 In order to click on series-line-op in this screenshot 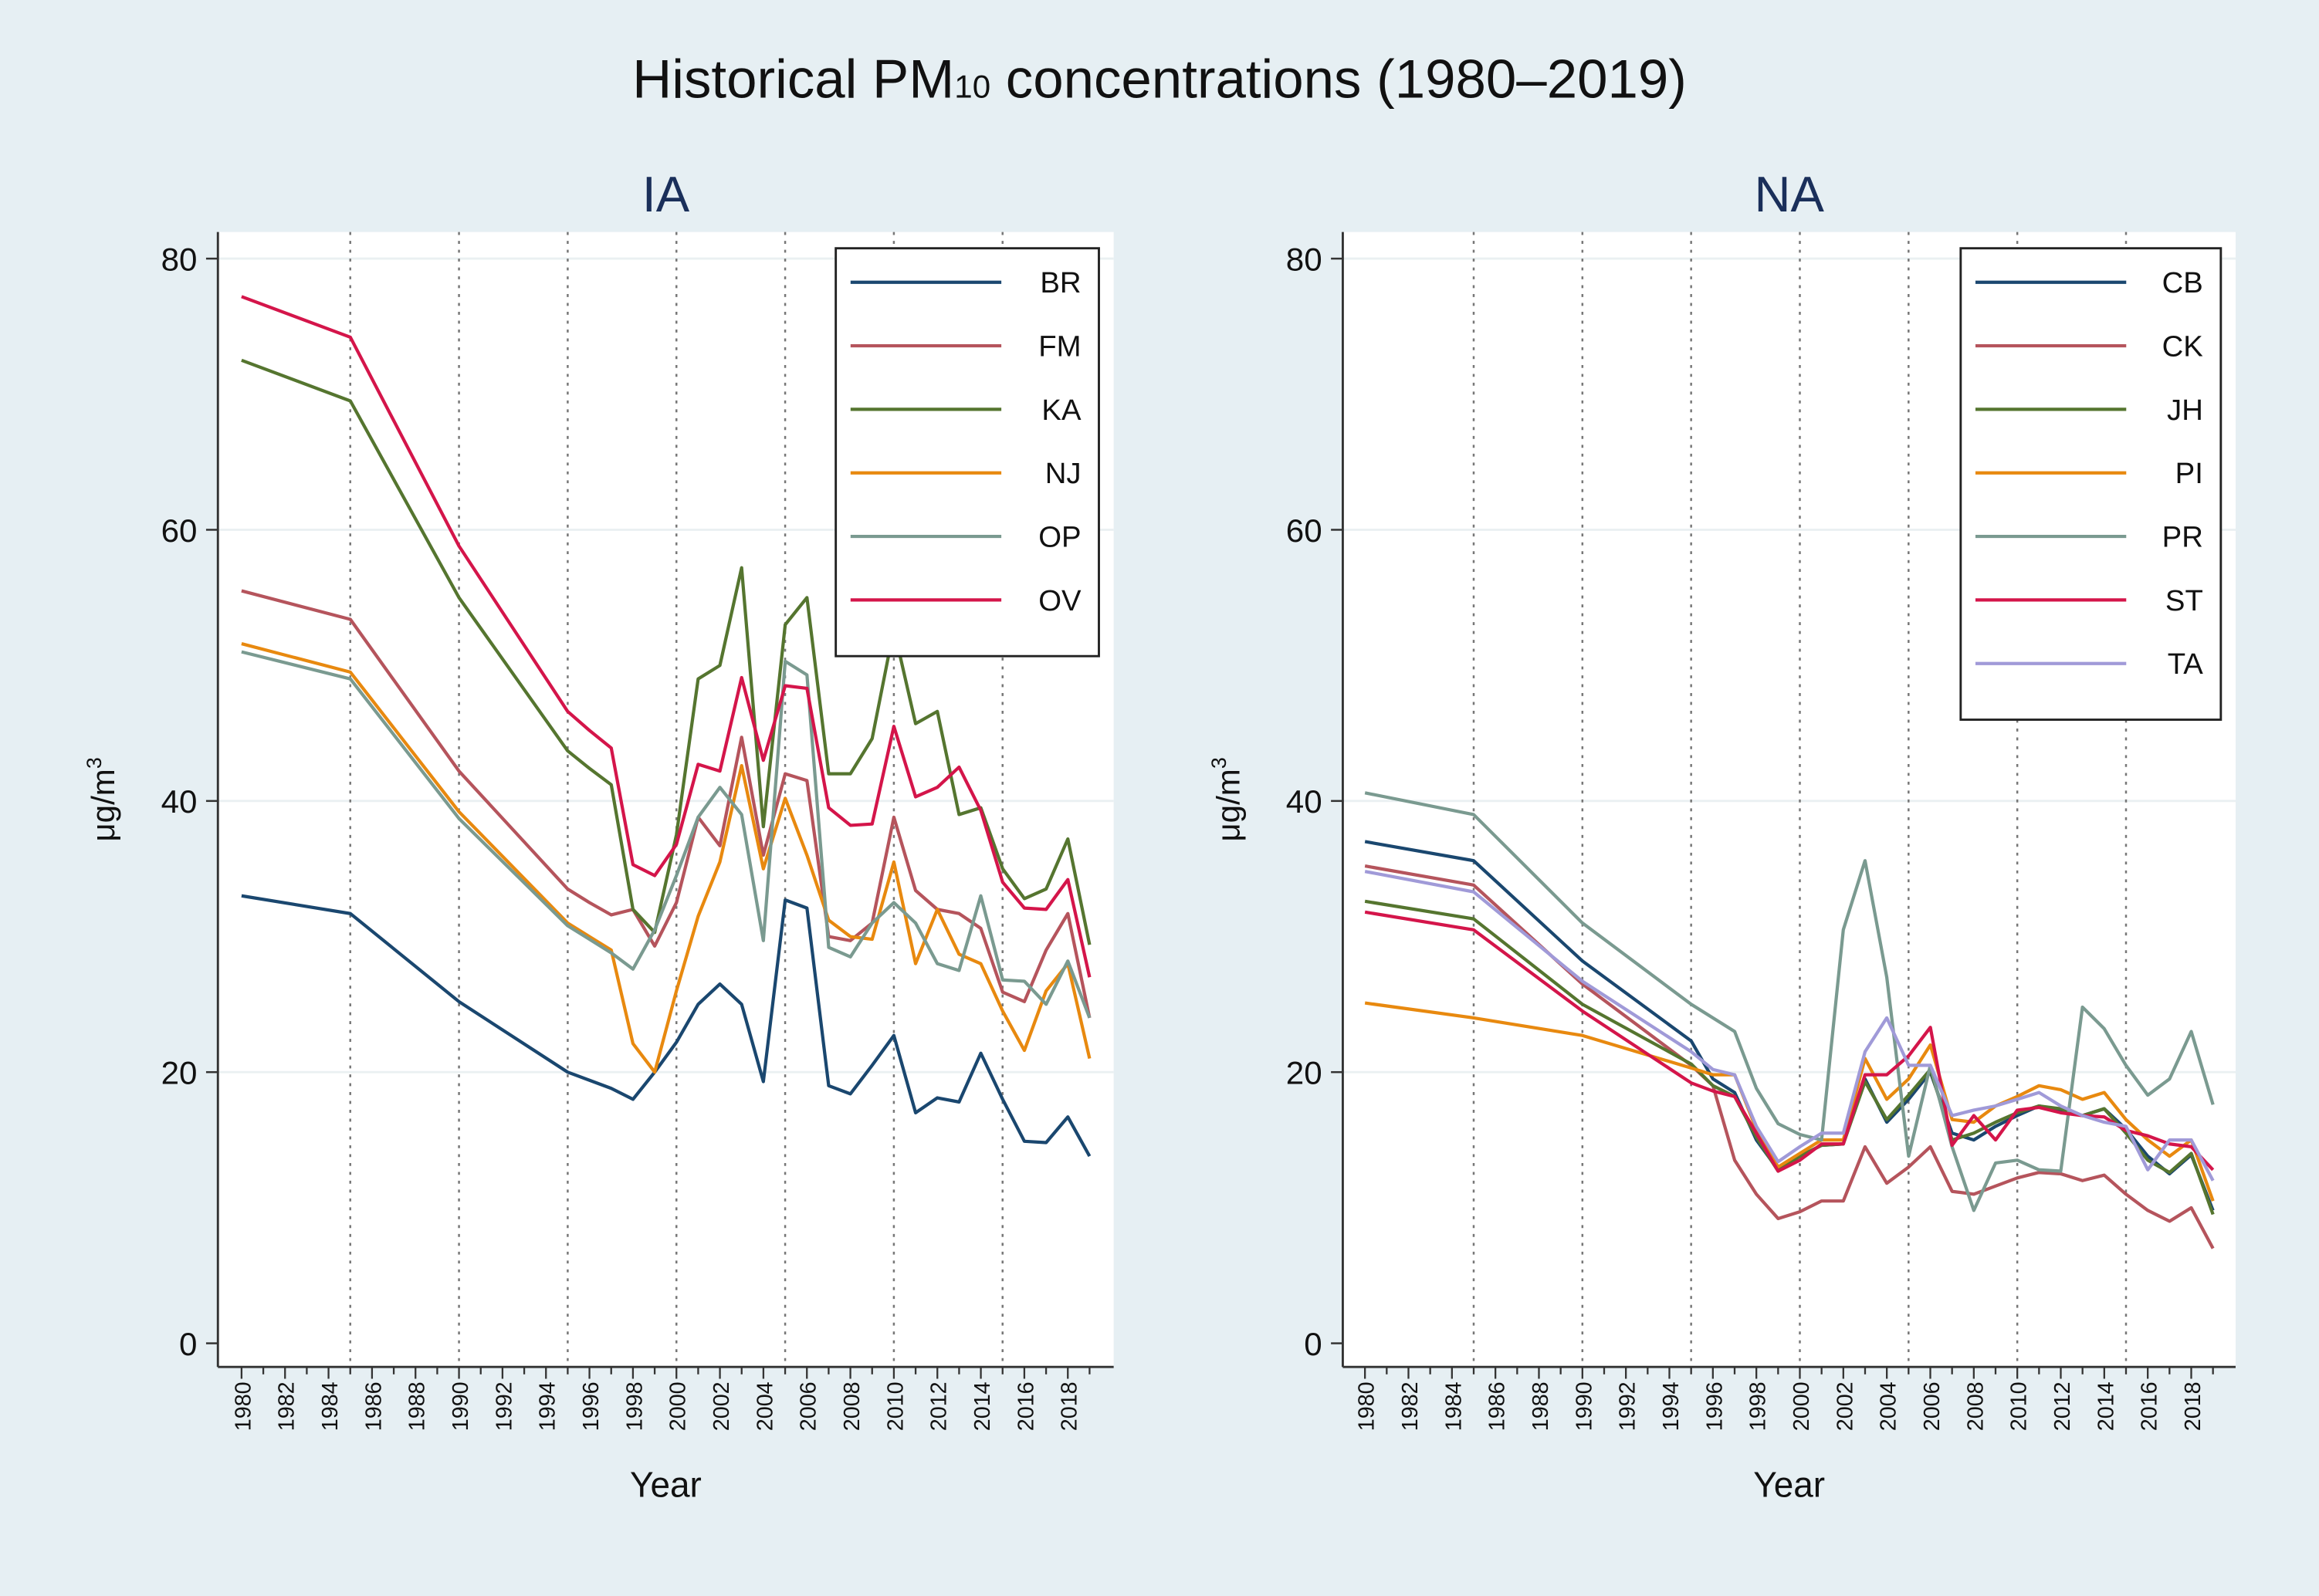, I will do `click(666, 834)`.